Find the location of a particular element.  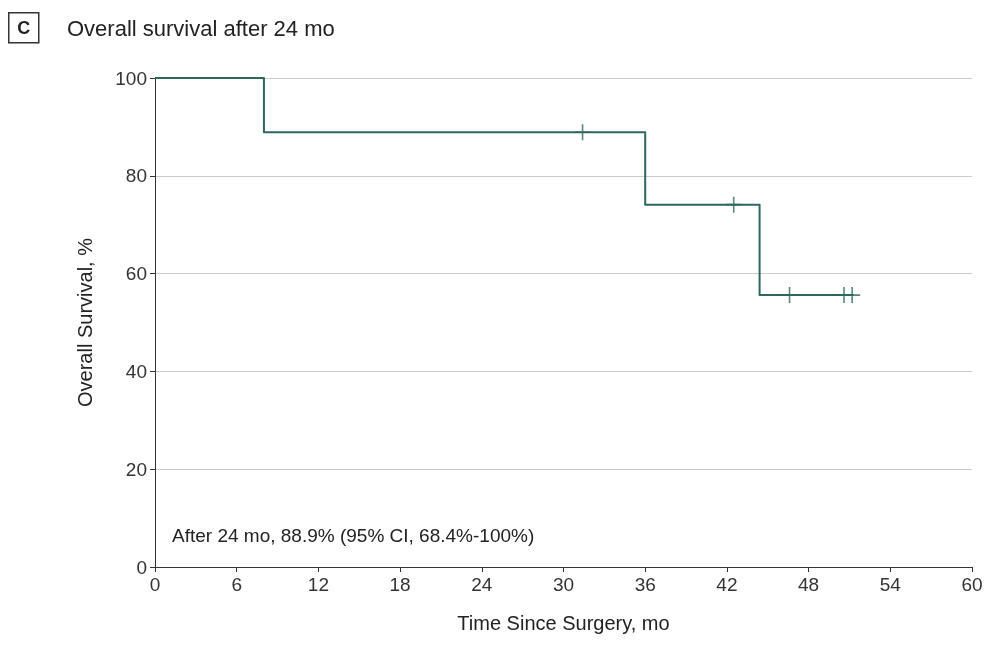

x-tick-label: 48 is located at coordinates (809, 584).